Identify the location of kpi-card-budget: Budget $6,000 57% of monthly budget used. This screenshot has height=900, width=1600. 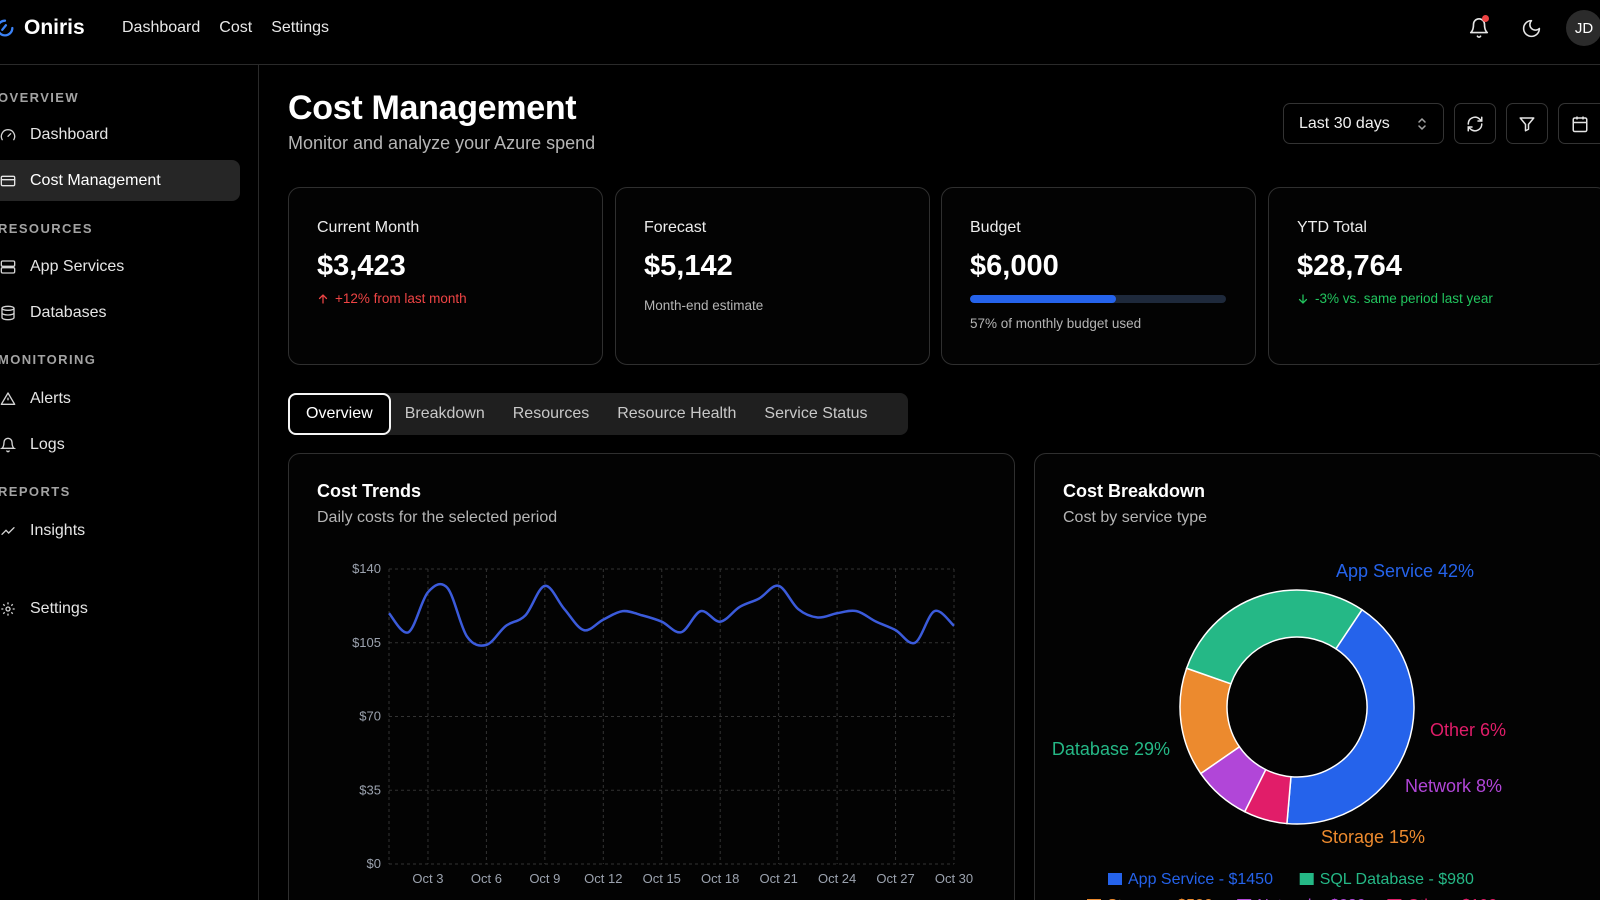
(1098, 276).